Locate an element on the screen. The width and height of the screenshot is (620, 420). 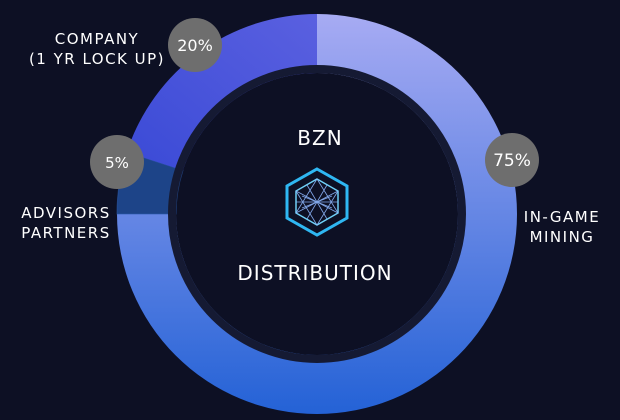
percent-badge-label: 20% is located at coordinates (195, 45).